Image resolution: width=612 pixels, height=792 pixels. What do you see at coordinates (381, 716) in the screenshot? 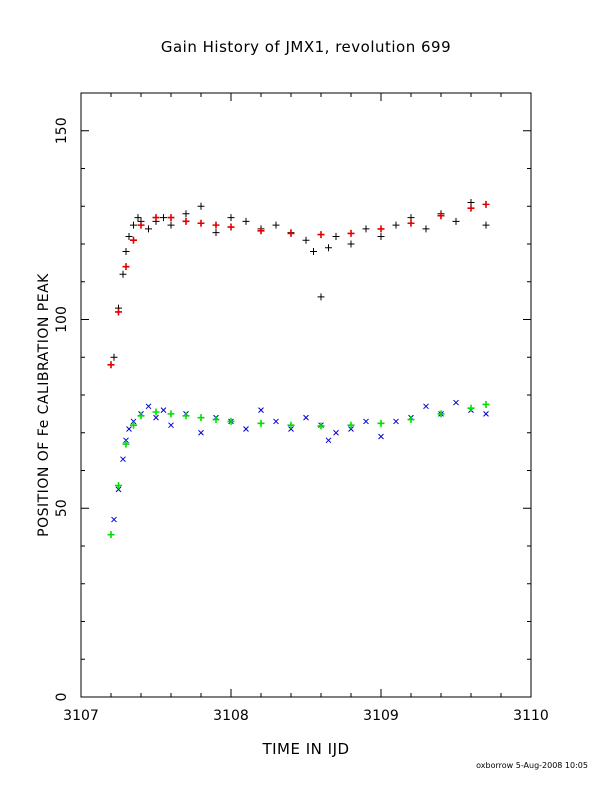
I see `x-tick-label: 3109` at bounding box center [381, 716].